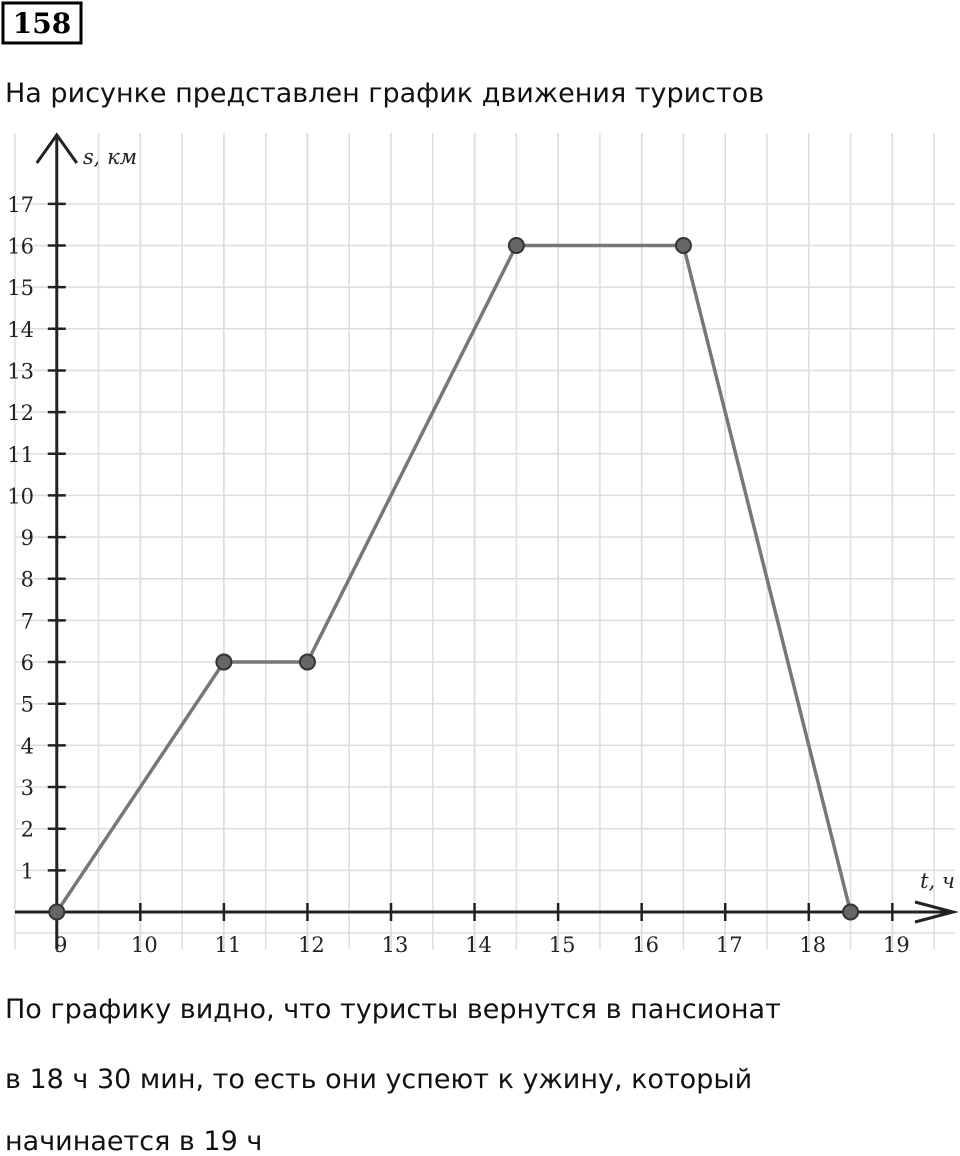  What do you see at coordinates (144, 945) in the screenshot?
I see `x-tick-label: 10` at bounding box center [144, 945].